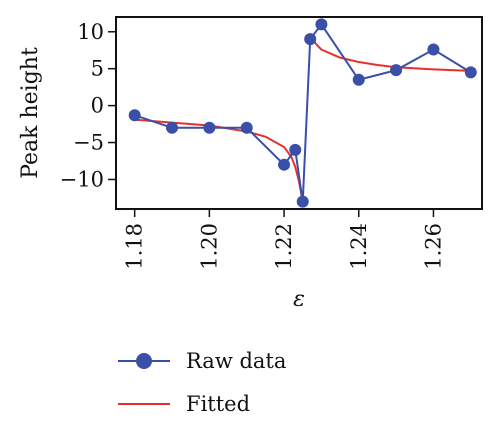 This screenshot has height=431, width=500. Describe the element at coordinates (30, 113) in the screenshot. I see `y-axis-label: Peak height` at that location.